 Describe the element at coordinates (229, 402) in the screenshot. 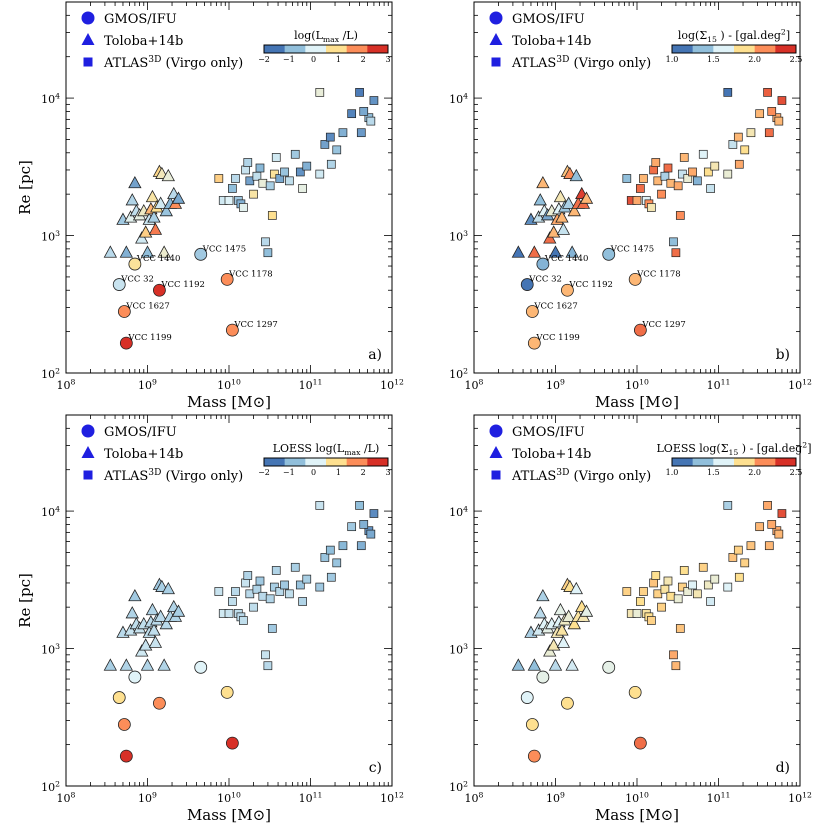

I see `x-axis-label: Mass [M⊙]` at that location.